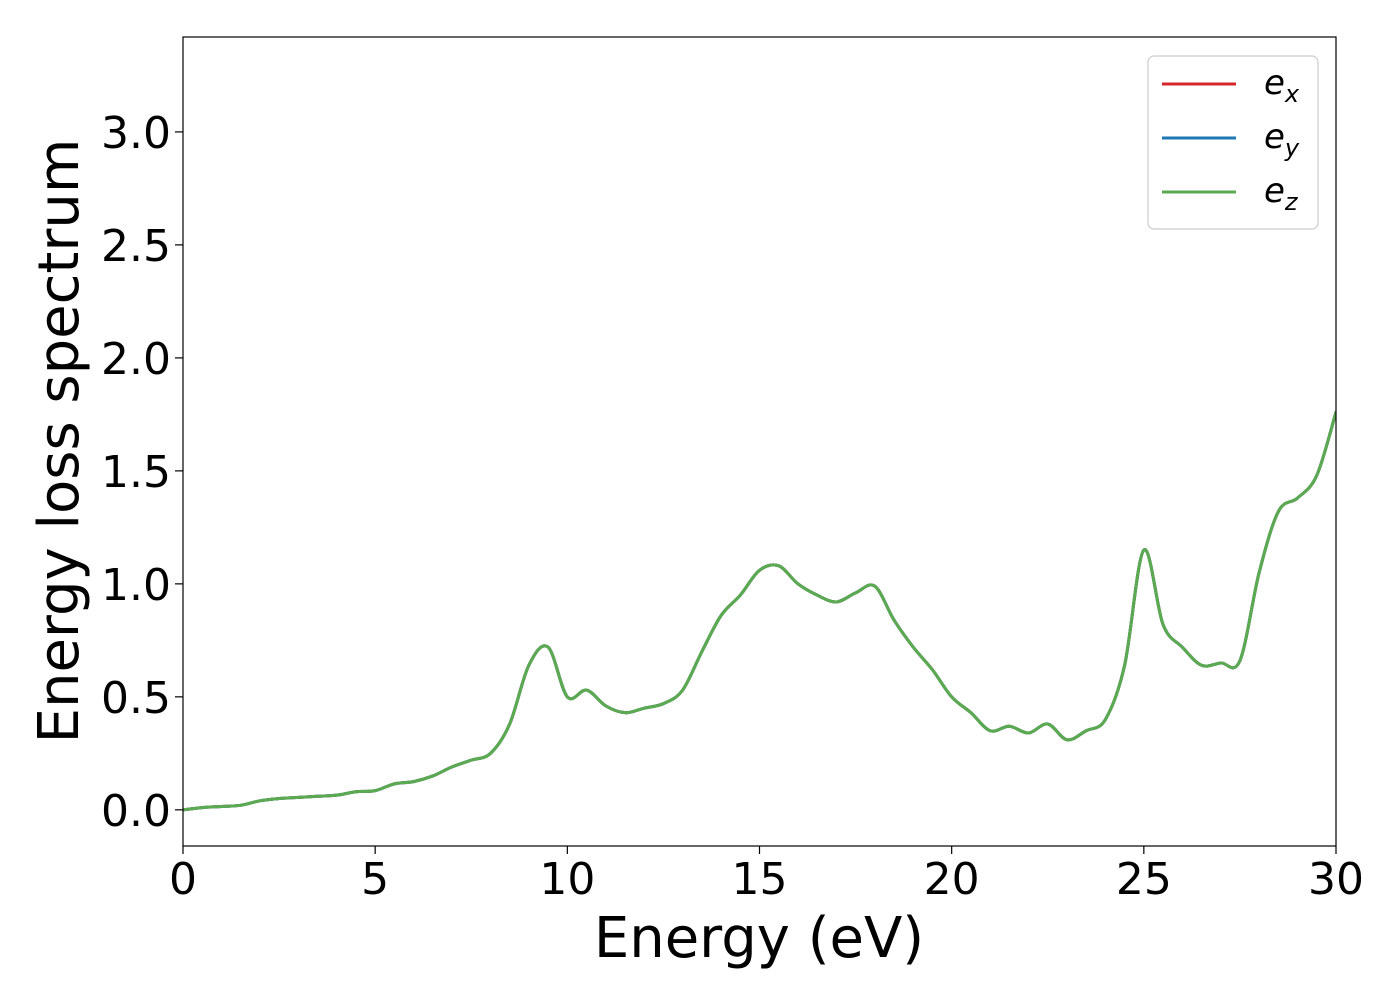 This screenshot has height=1000, width=1400. Describe the element at coordinates (136, 359) in the screenshot. I see `y-tick-label: 2.0` at that location.